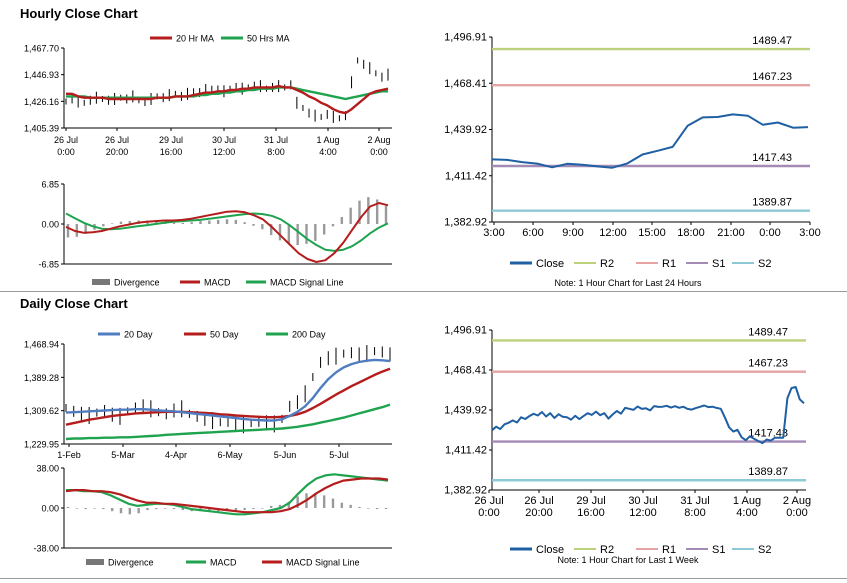 Image resolution: width=847 pixels, height=583 pixels. What do you see at coordinates (176, 455) in the screenshot?
I see `daily-price-x-tick-label: 4-Apr` at bounding box center [176, 455].